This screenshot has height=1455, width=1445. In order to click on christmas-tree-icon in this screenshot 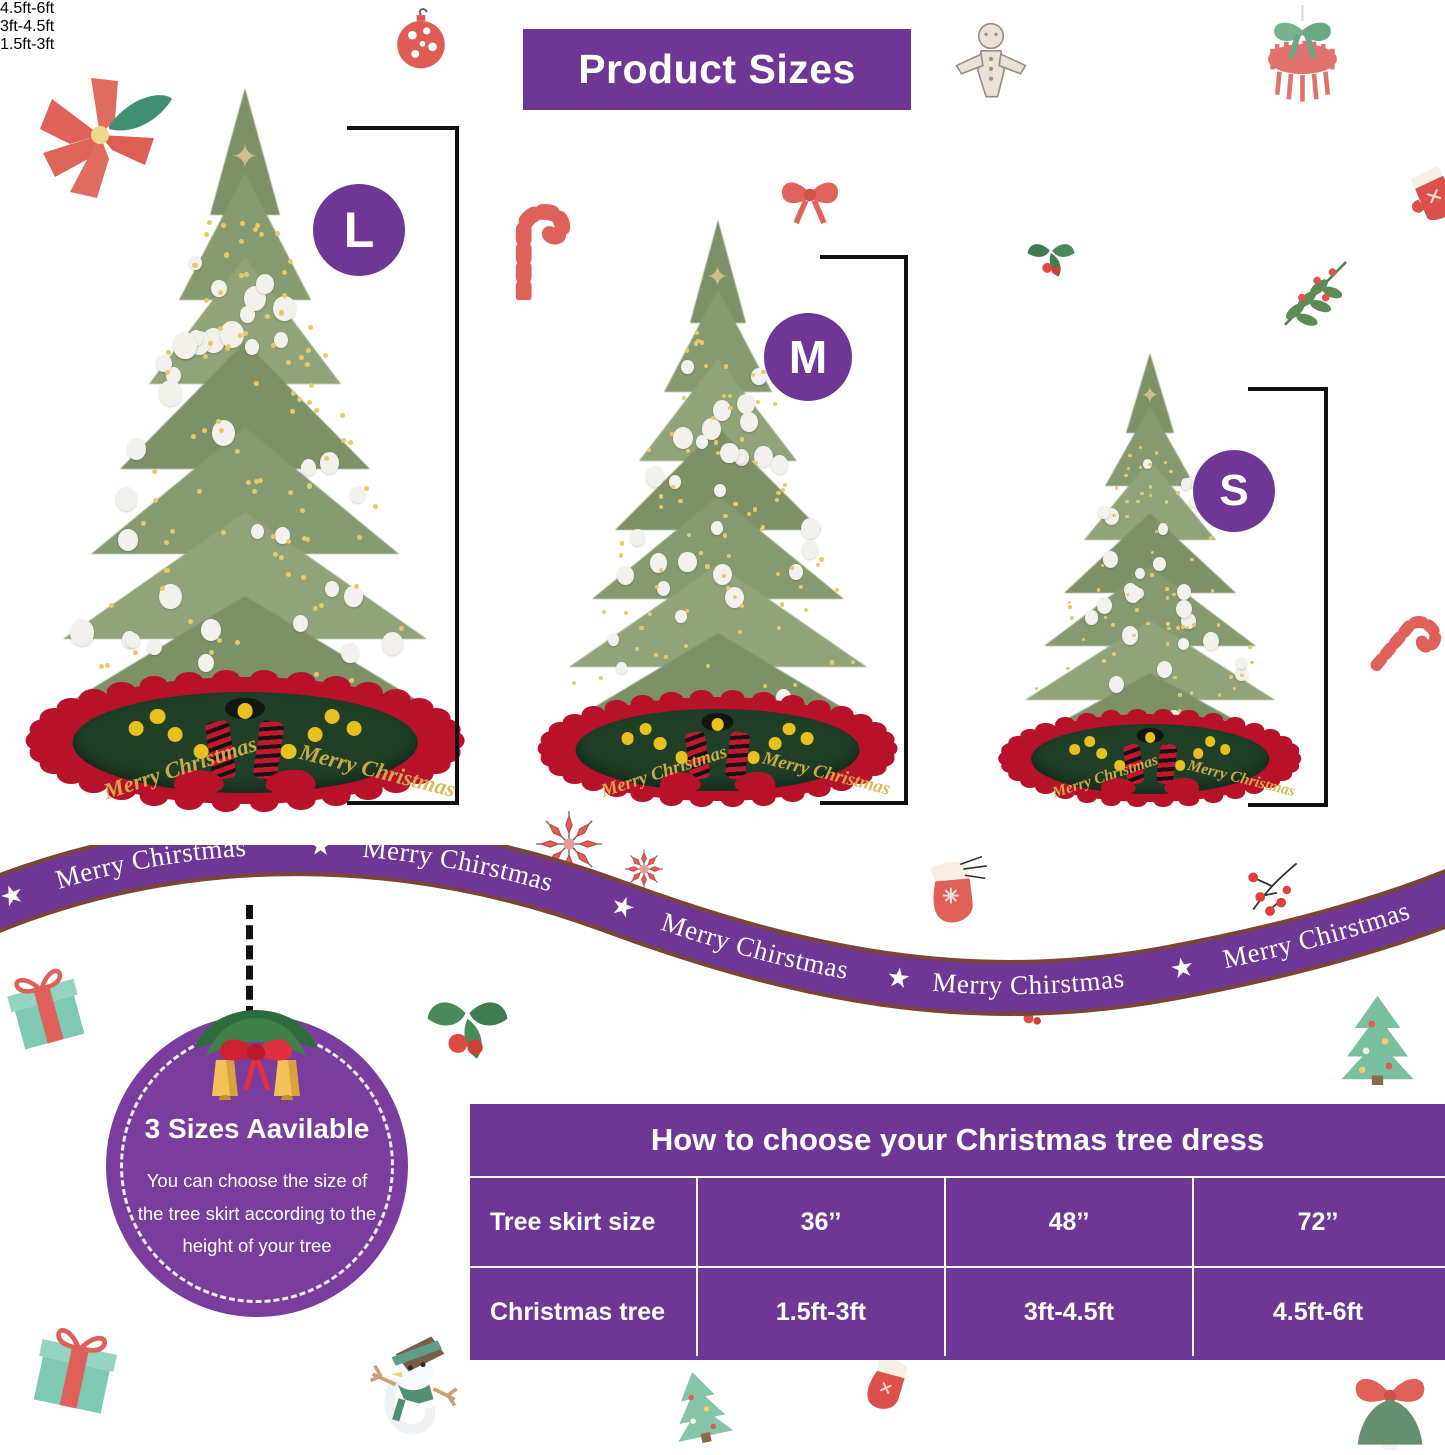, I will do `click(1377, 1037)`.